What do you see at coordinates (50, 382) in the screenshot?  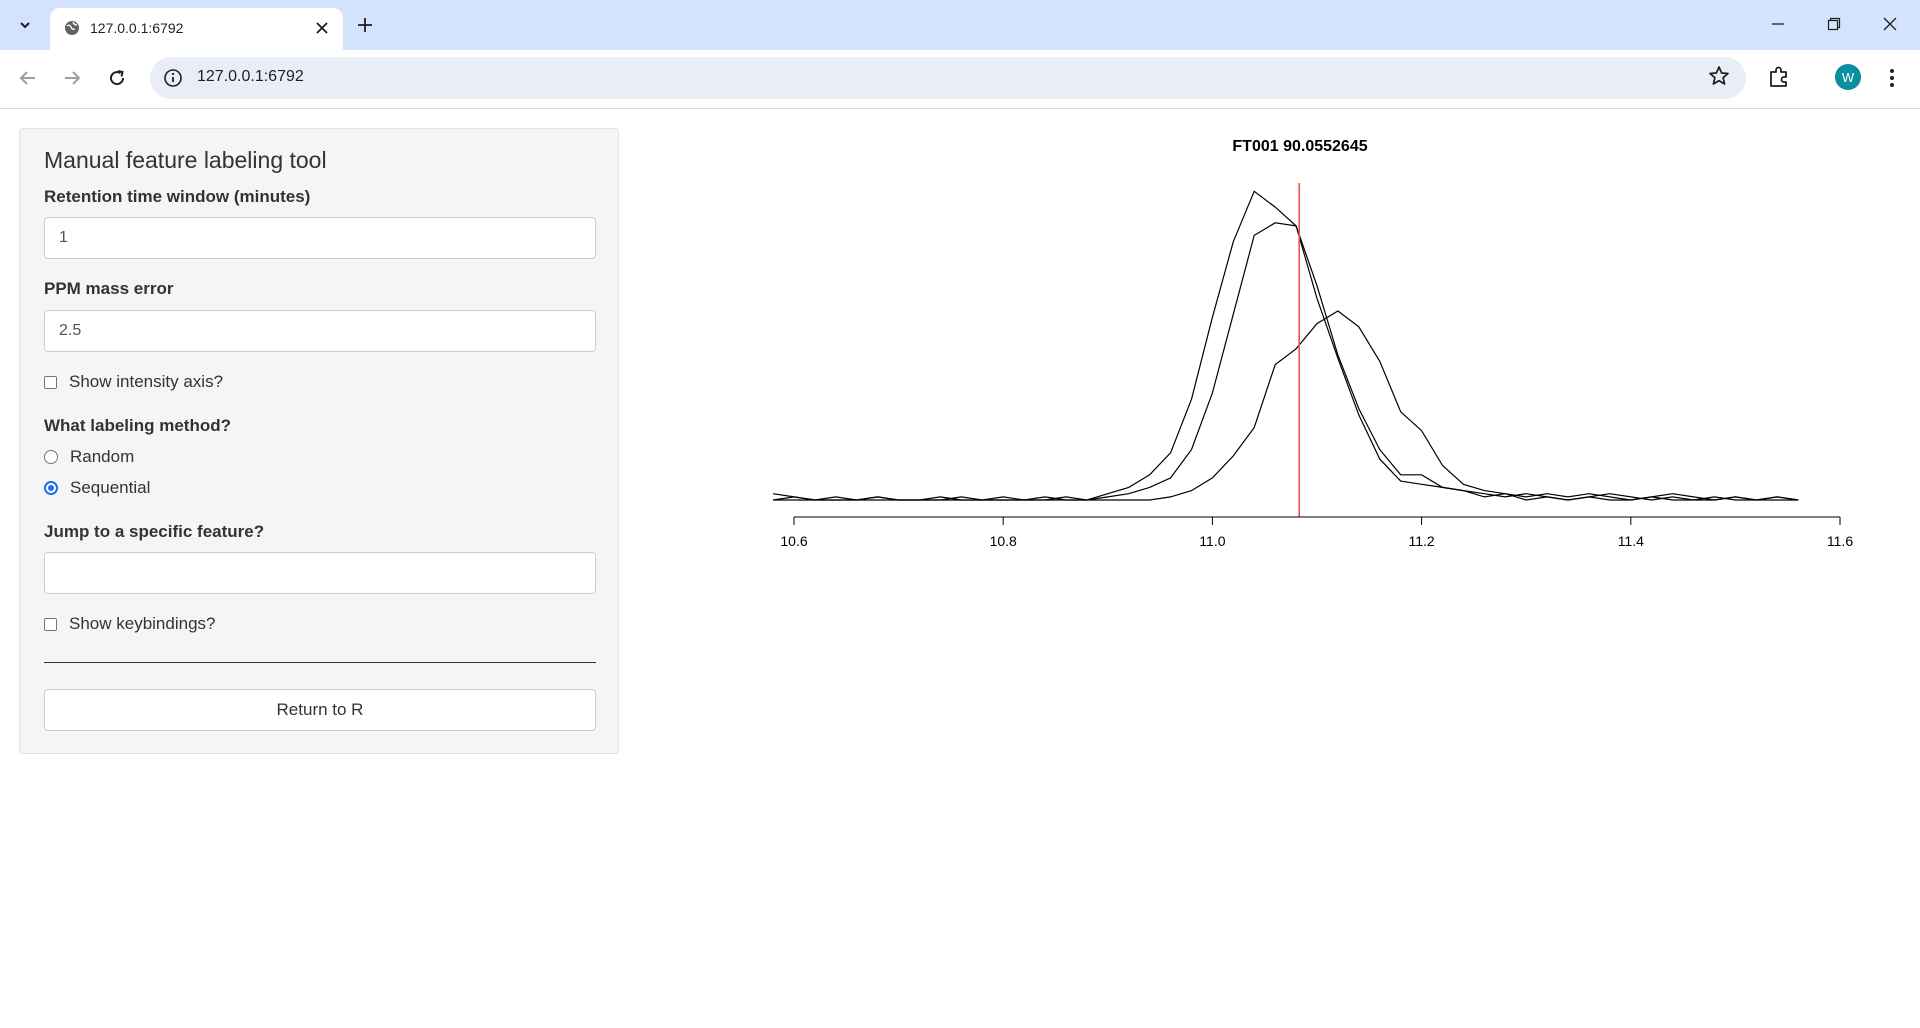 I see `show-intensity-checkbox` at bounding box center [50, 382].